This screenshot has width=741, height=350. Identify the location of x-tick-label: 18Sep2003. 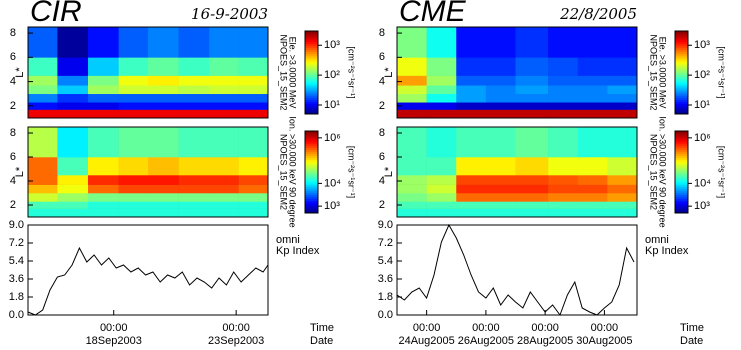
(114, 341).